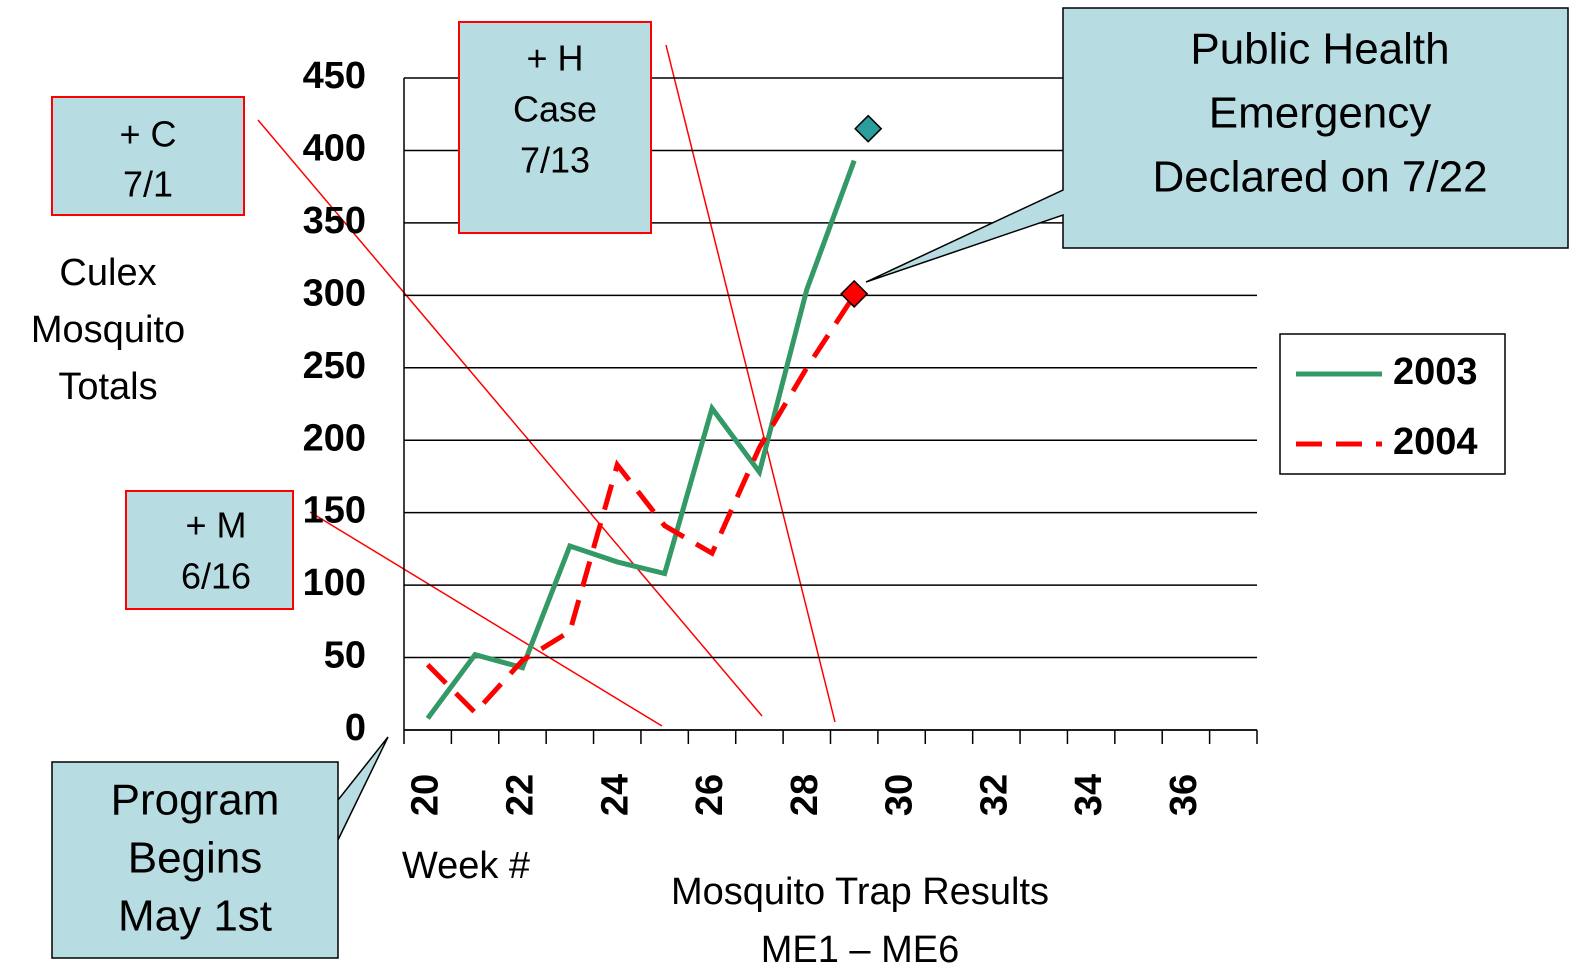 The height and width of the screenshot is (973, 1570). What do you see at coordinates (641, 505) in the screenshot?
I see `series-line` at bounding box center [641, 505].